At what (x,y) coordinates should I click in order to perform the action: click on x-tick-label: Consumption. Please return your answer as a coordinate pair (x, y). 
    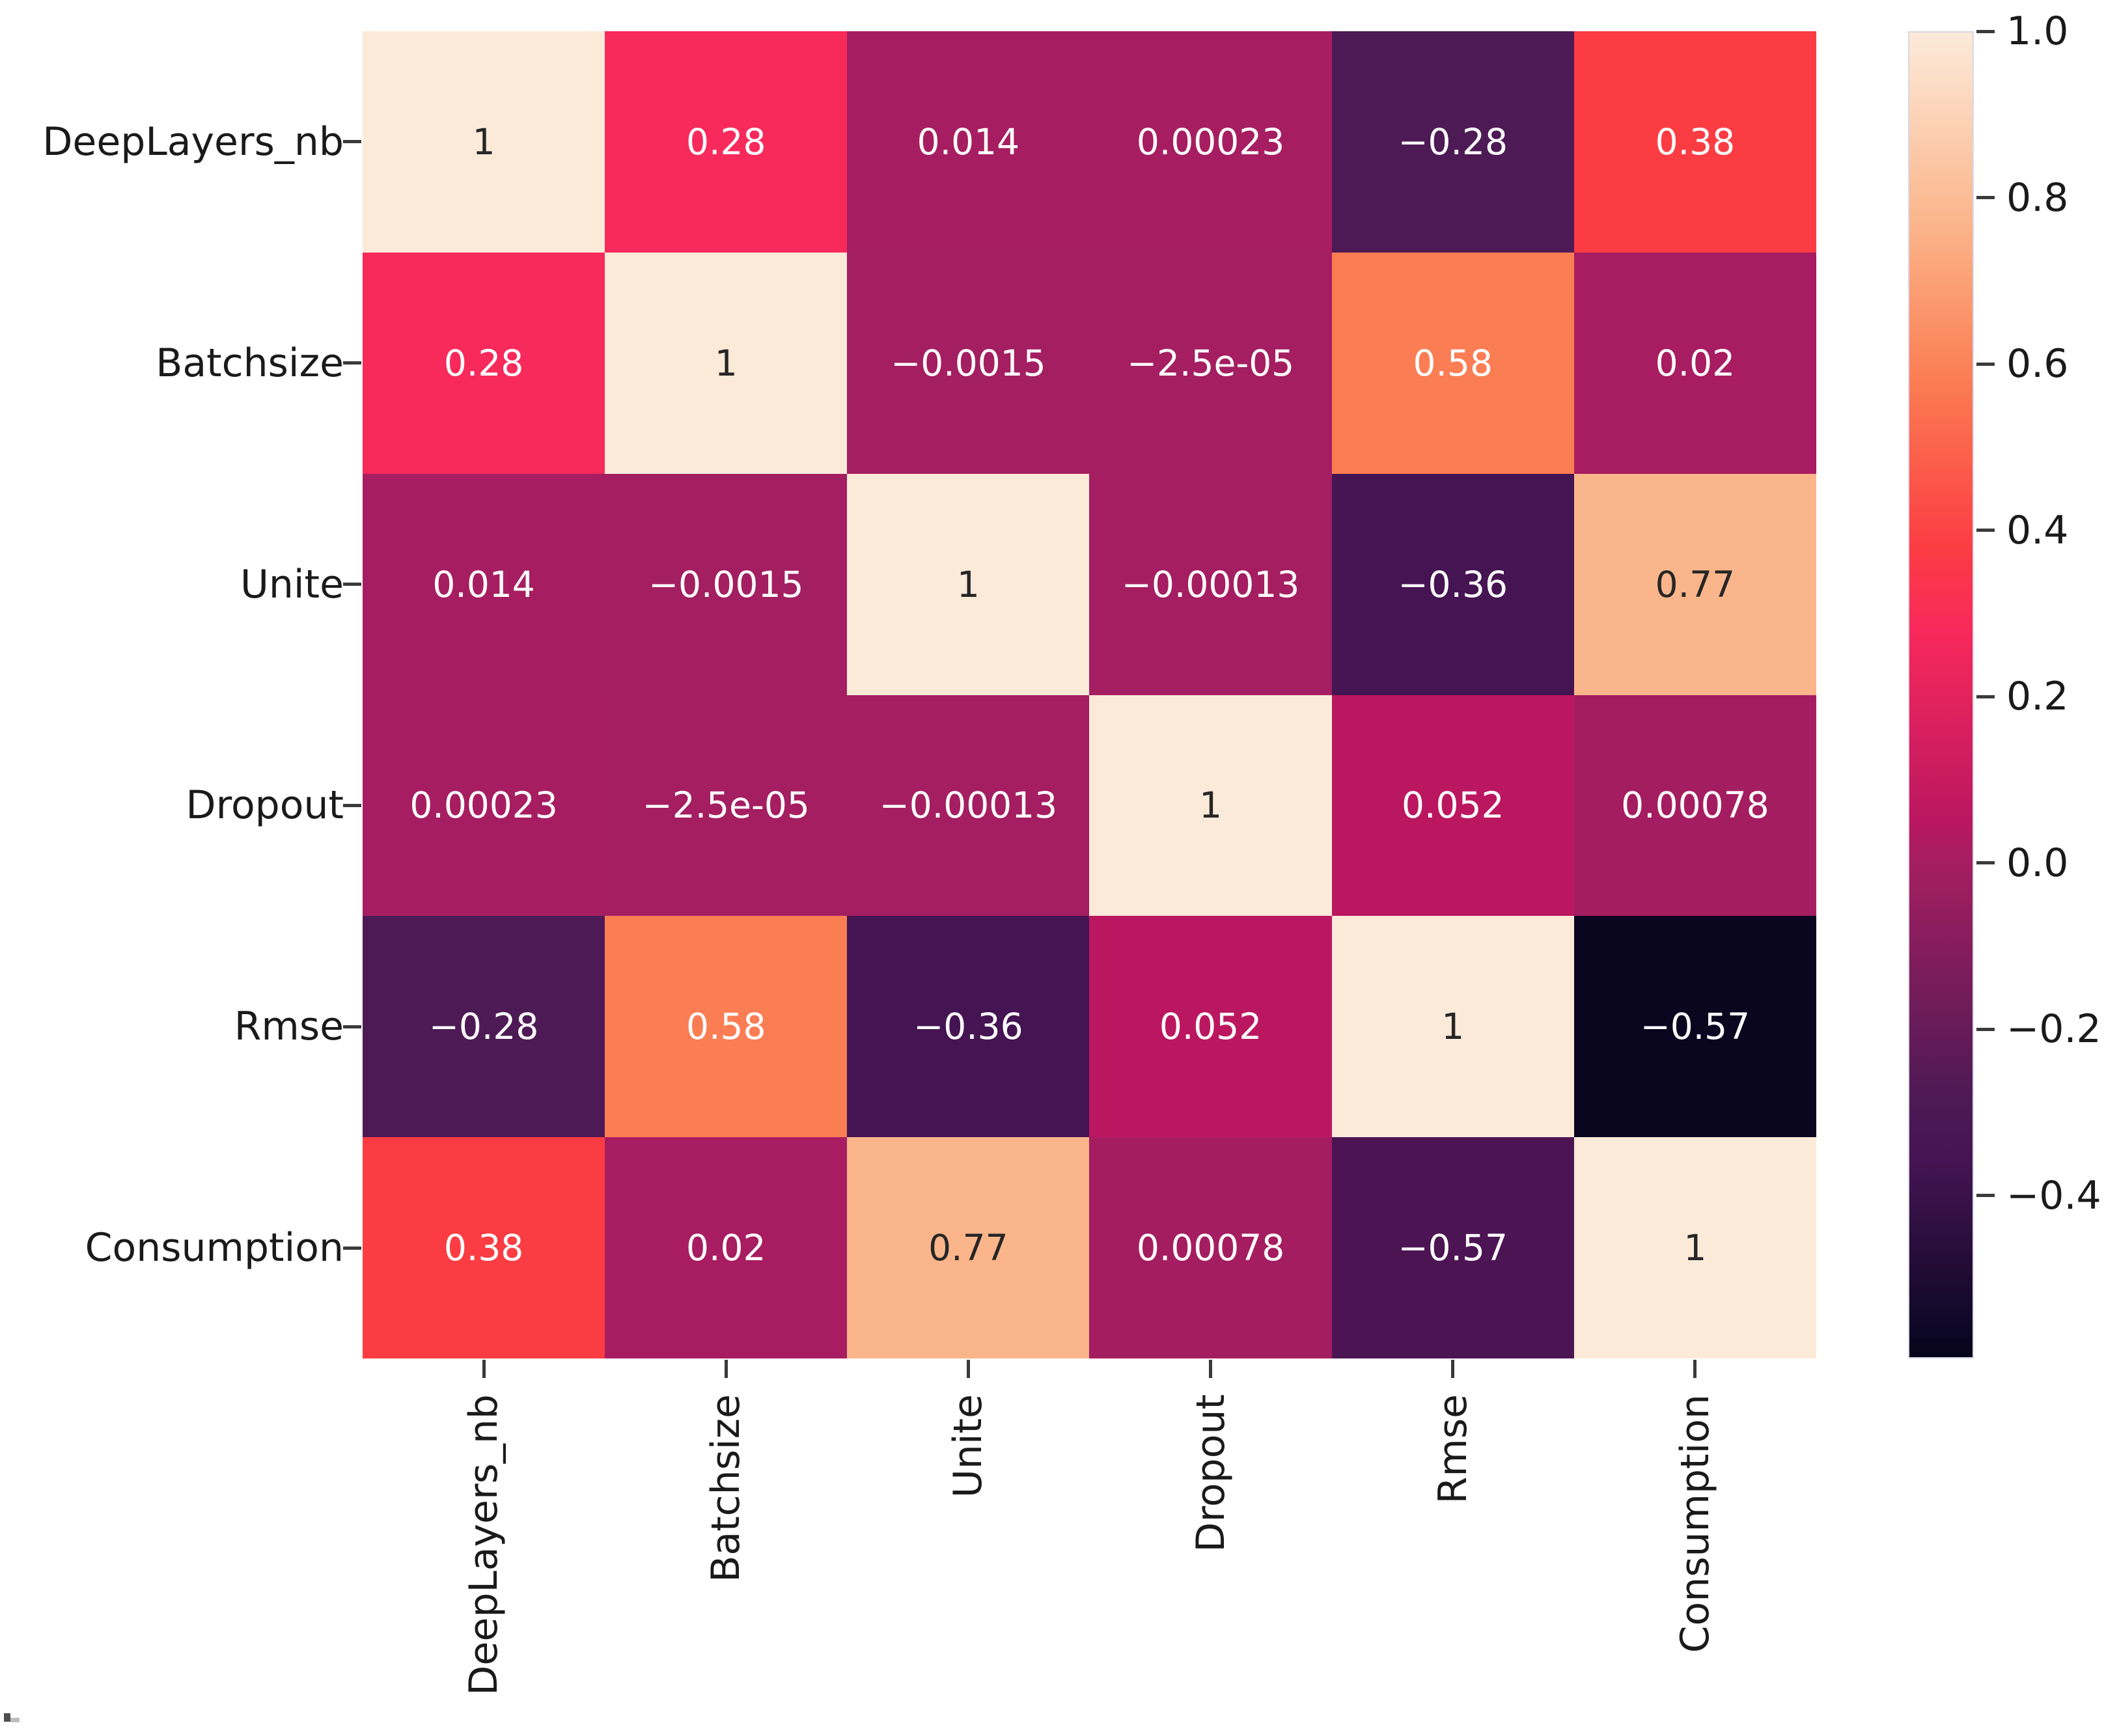
    Looking at the image, I should click on (1695, 1524).